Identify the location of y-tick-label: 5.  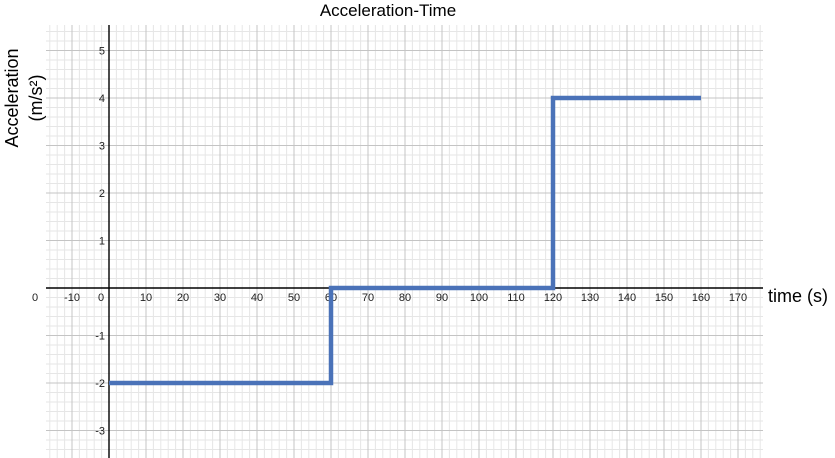
(102, 52).